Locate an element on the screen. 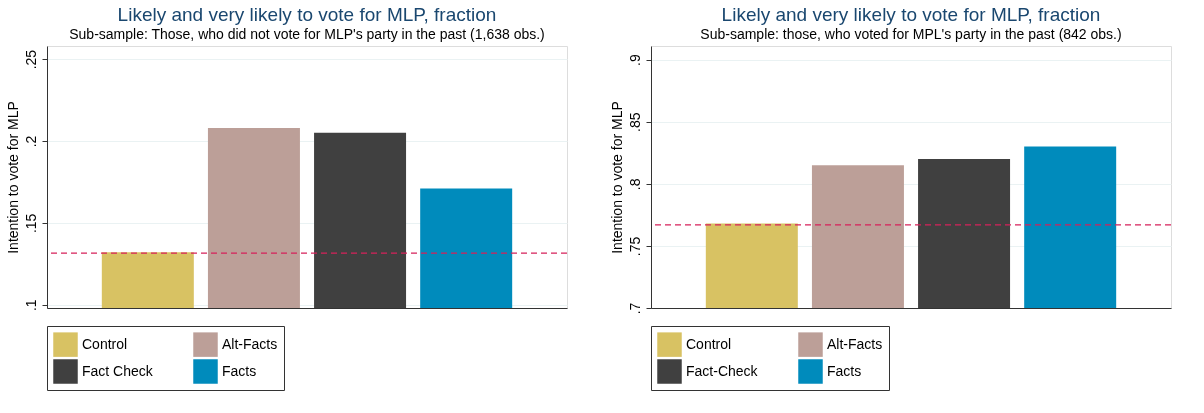  y-tick-label: .9 is located at coordinates (634, 60).